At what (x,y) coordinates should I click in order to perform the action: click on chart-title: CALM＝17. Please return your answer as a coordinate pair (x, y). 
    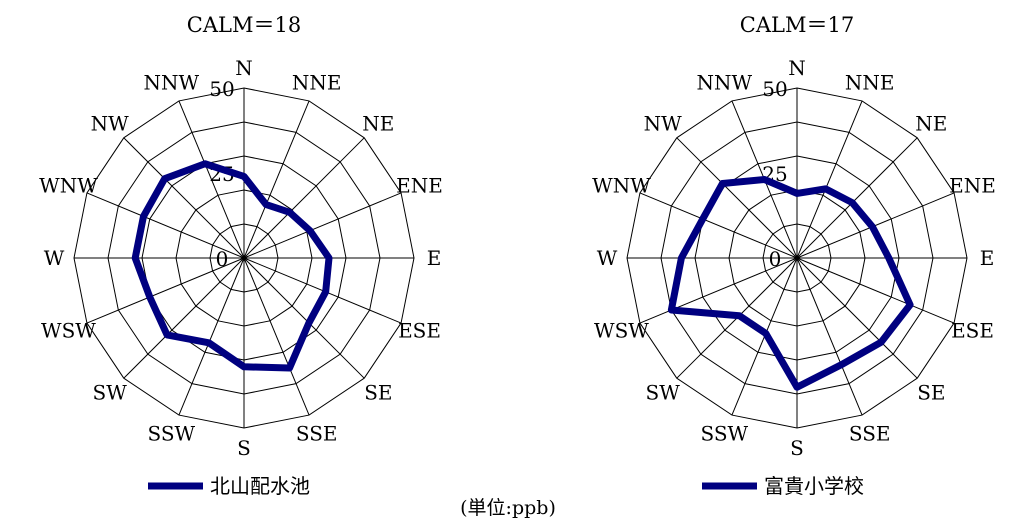
    Looking at the image, I should click on (797, 25).